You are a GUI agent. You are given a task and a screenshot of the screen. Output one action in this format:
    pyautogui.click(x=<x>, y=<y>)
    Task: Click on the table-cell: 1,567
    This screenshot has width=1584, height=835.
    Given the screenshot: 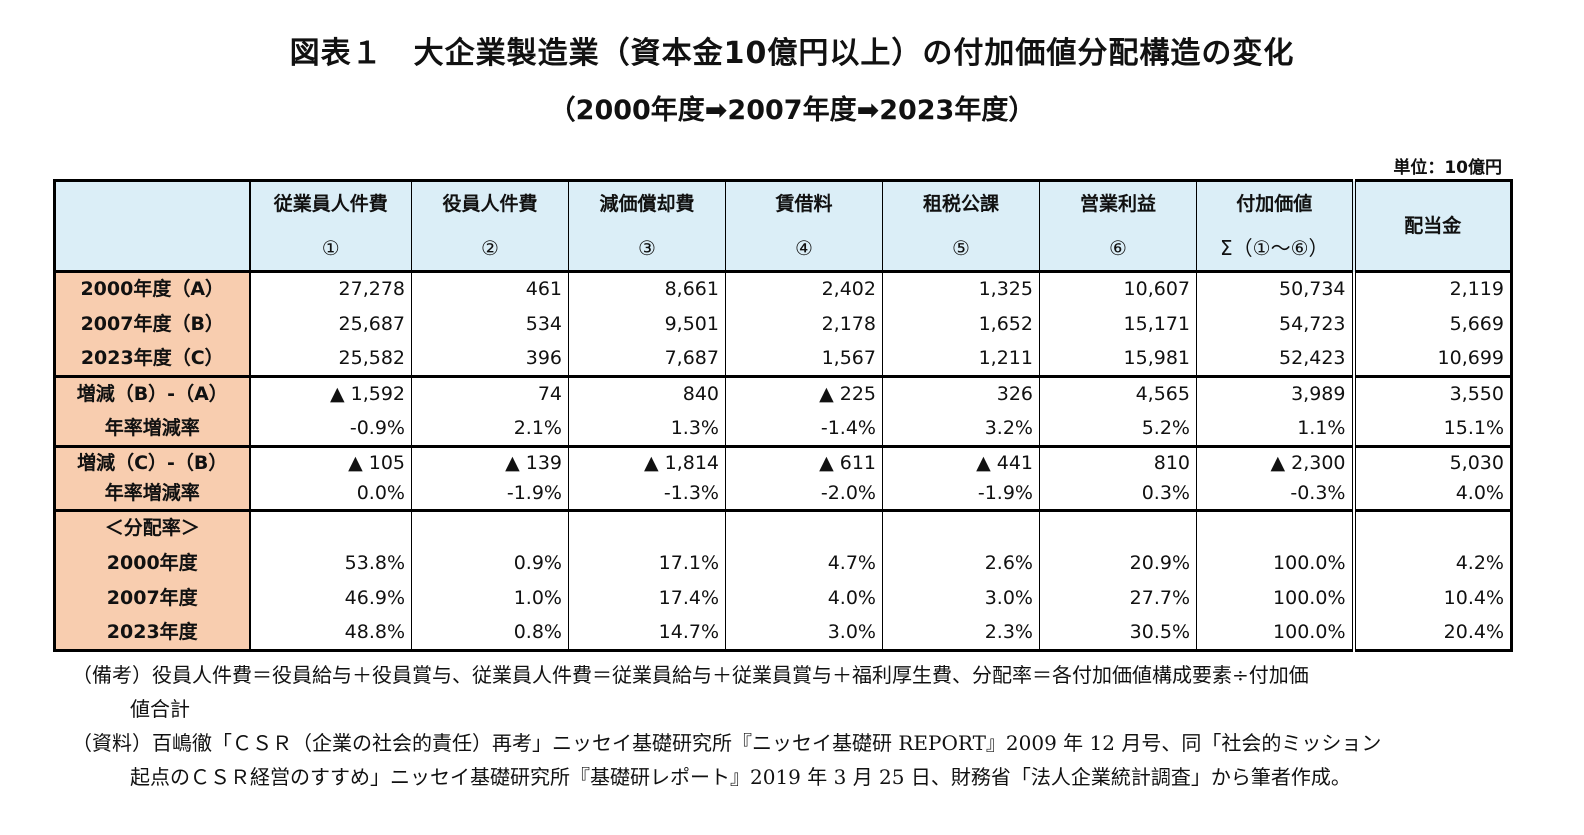 What is the action you would take?
    pyautogui.click(x=804, y=359)
    